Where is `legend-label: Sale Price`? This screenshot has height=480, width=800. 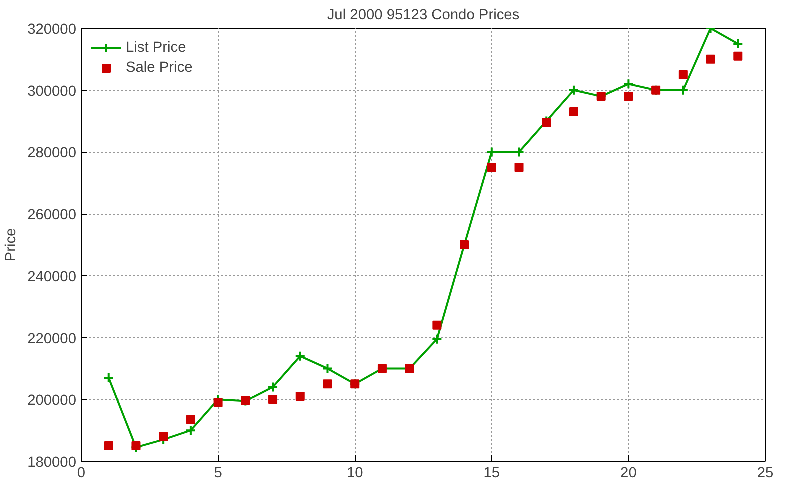 legend-label: Sale Price is located at coordinates (159, 68).